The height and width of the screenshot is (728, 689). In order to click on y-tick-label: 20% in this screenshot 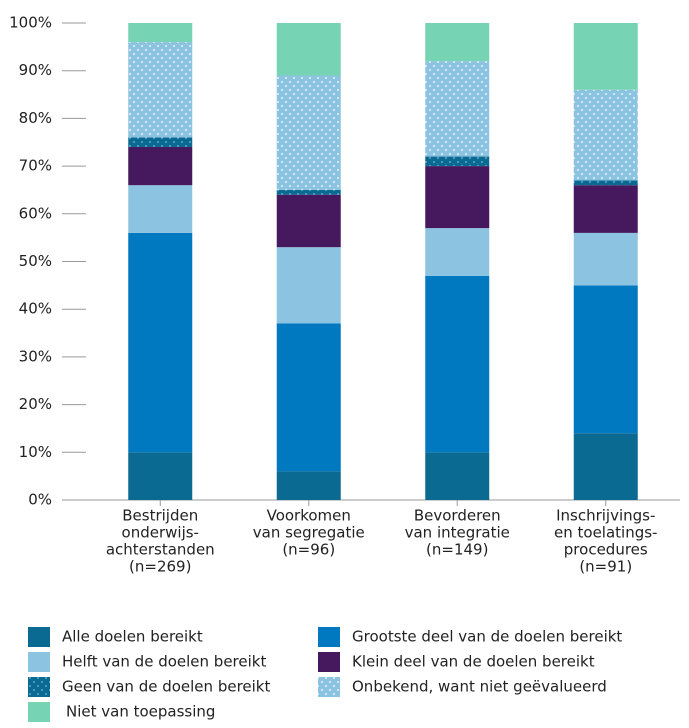, I will do `click(35, 404)`.